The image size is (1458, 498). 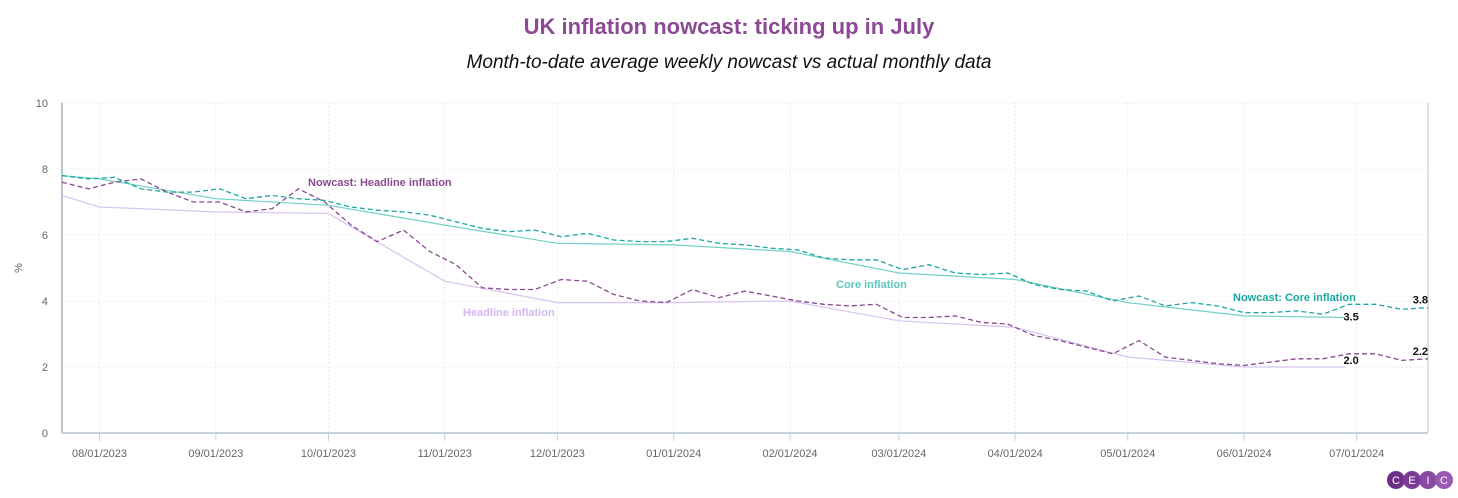 What do you see at coordinates (1350, 318) in the screenshot?
I see `end-value-label: 3.5` at bounding box center [1350, 318].